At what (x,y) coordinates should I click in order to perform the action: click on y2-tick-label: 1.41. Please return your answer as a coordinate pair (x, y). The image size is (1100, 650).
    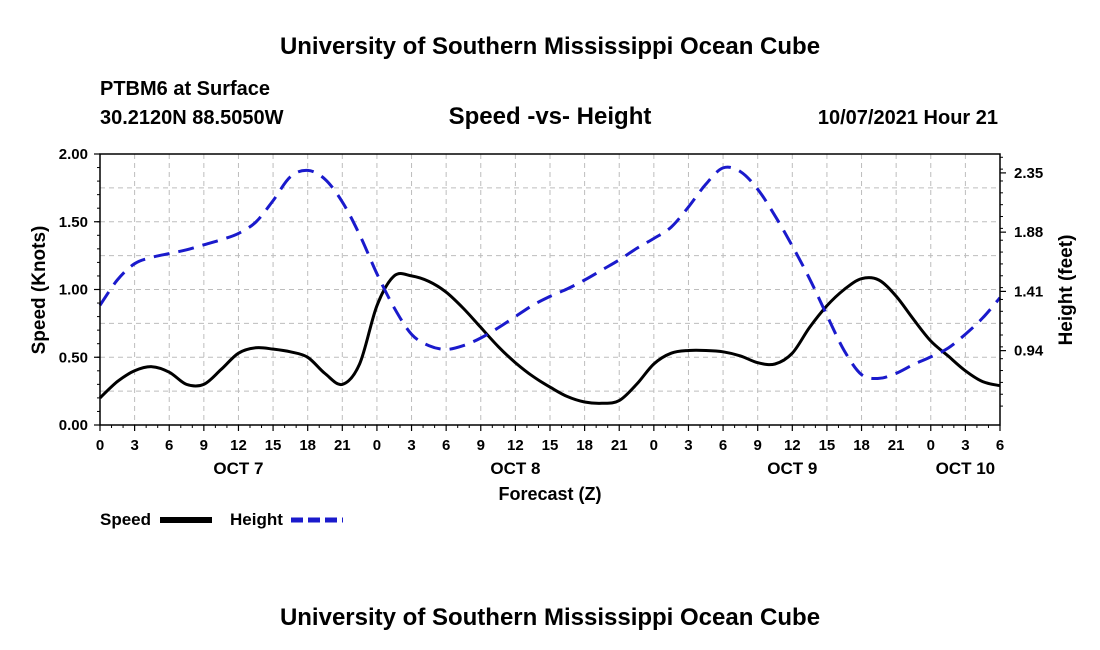
    Looking at the image, I should click on (1028, 291).